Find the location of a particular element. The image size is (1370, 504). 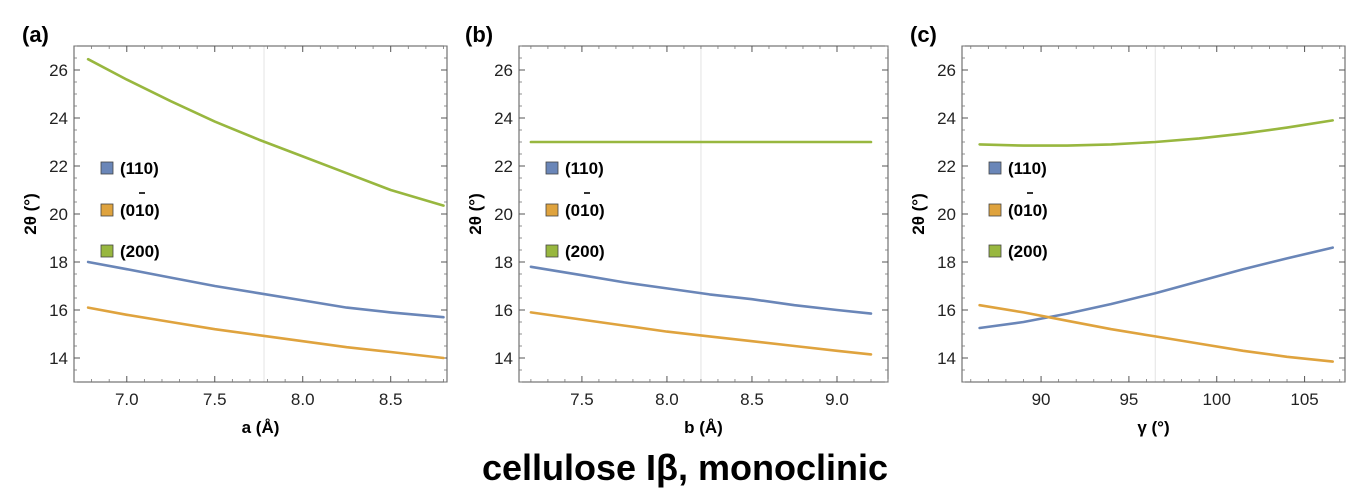

x-tick-label: 90 is located at coordinates (1041, 399).